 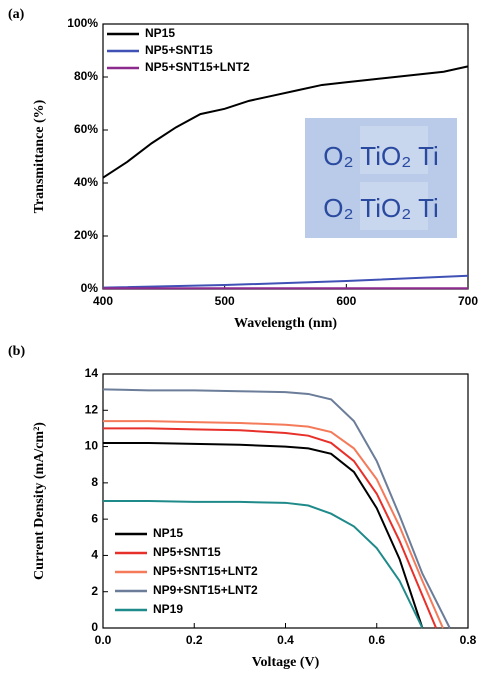 What do you see at coordinates (16, 351) in the screenshot?
I see `panel-label: (b)` at bounding box center [16, 351].